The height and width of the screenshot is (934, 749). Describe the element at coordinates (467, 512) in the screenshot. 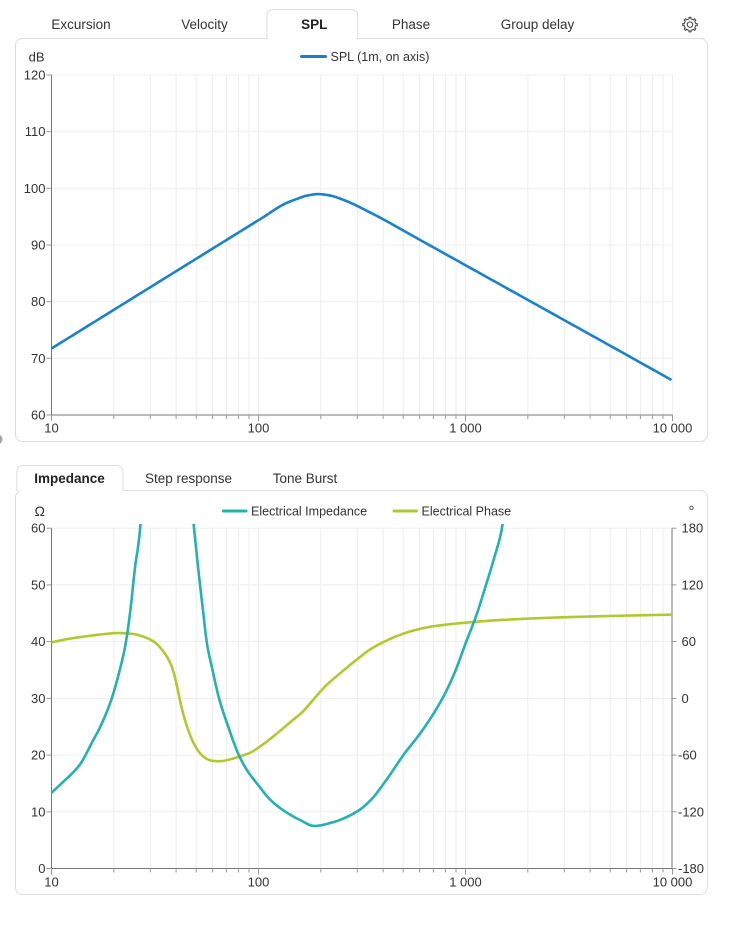

I see `svg-text: Electrical Phase` at that location.